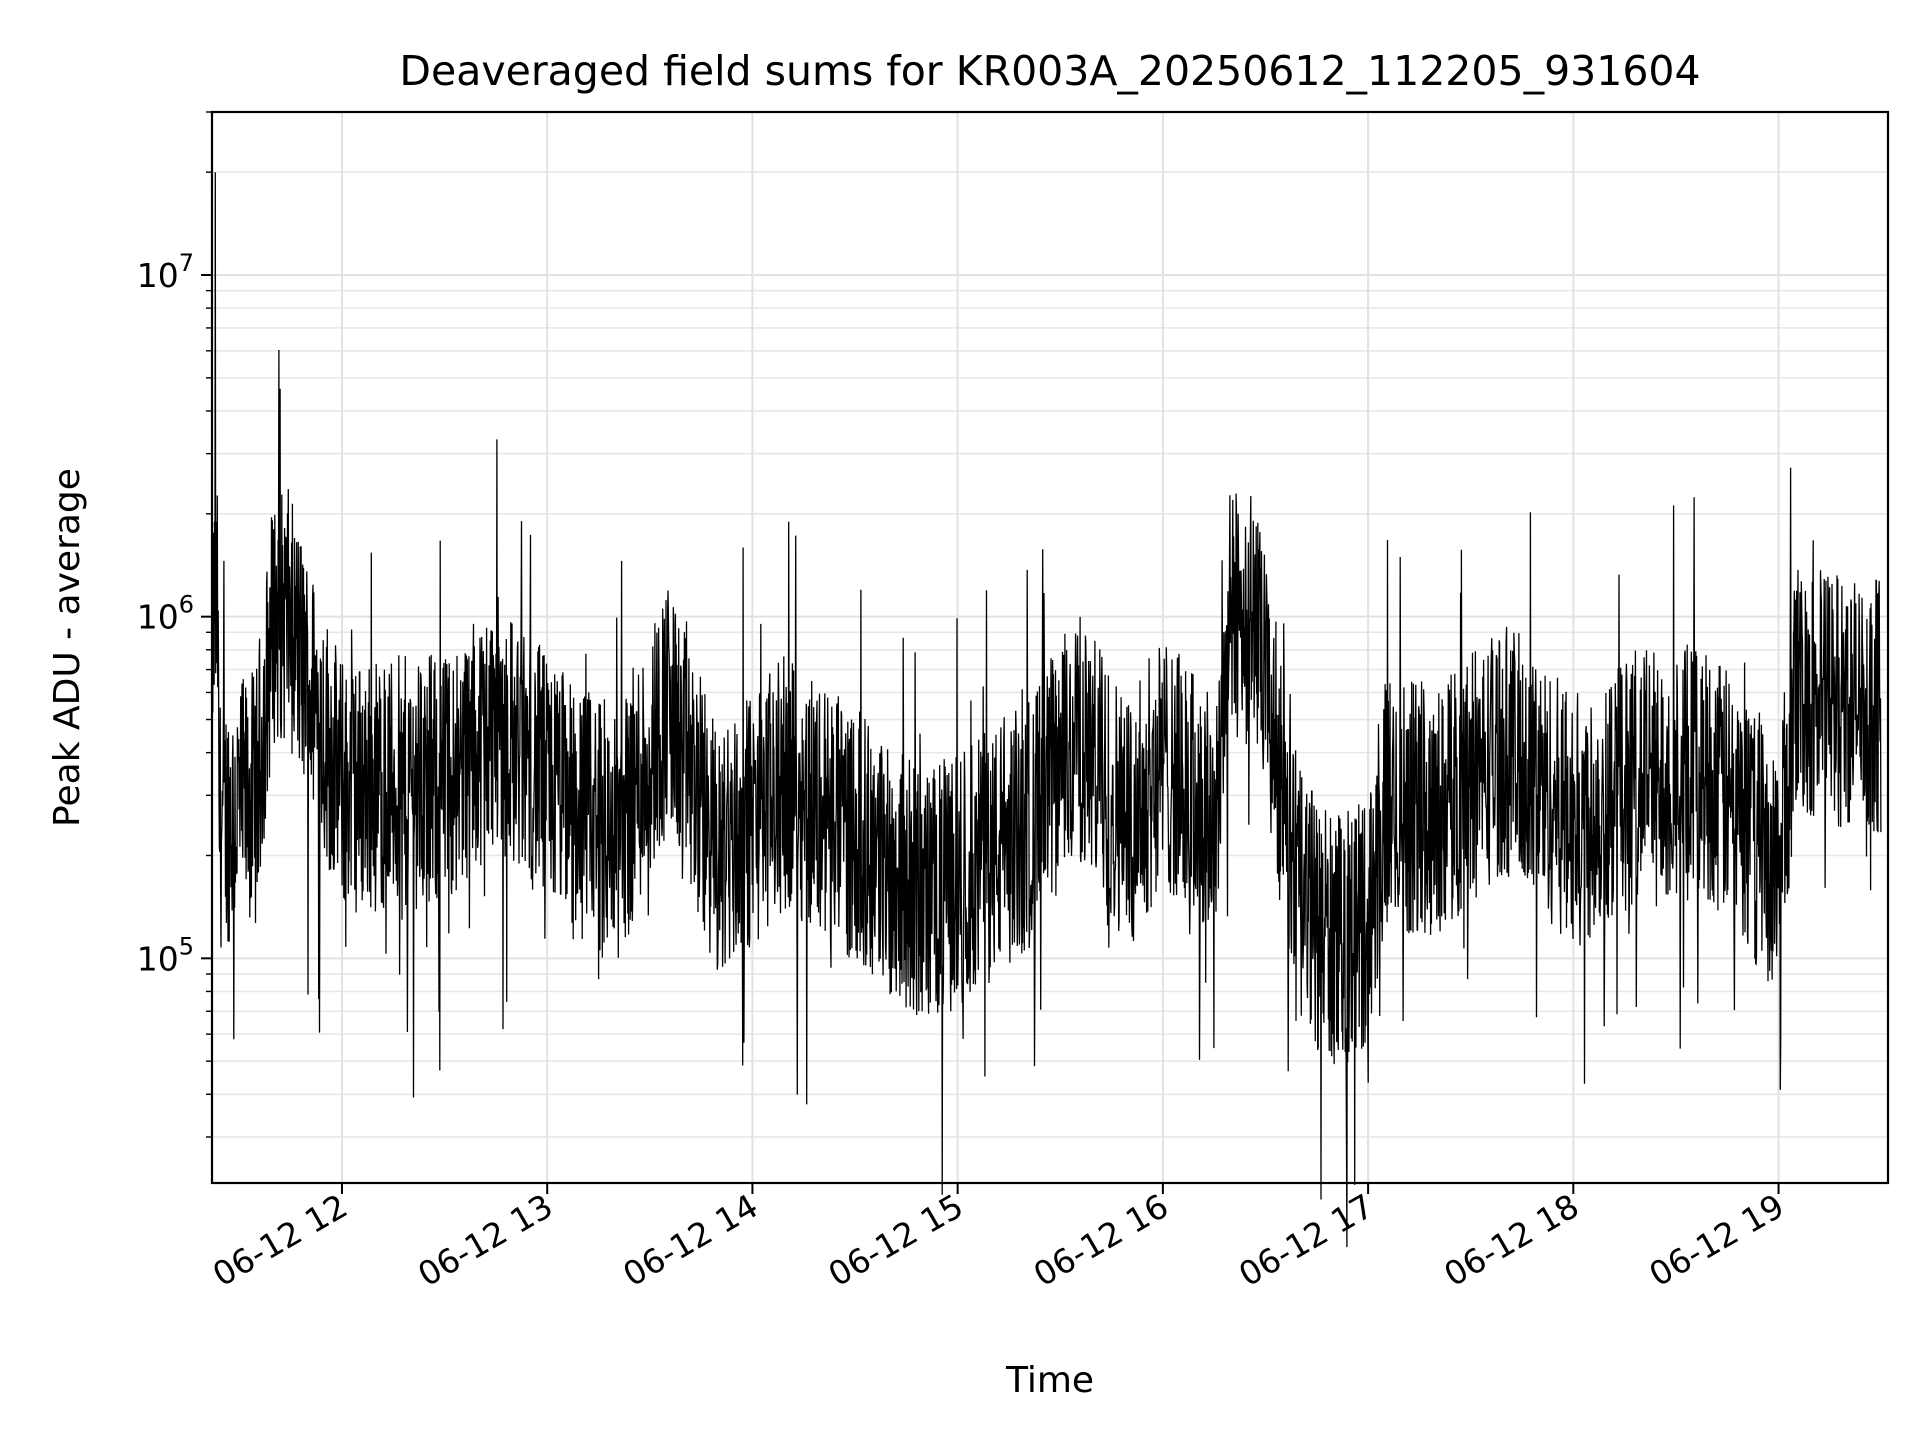 This screenshot has width=1920, height=1440. Describe the element at coordinates (690, 1240) in the screenshot. I see `x-tick-label: 06-12 14` at that location.